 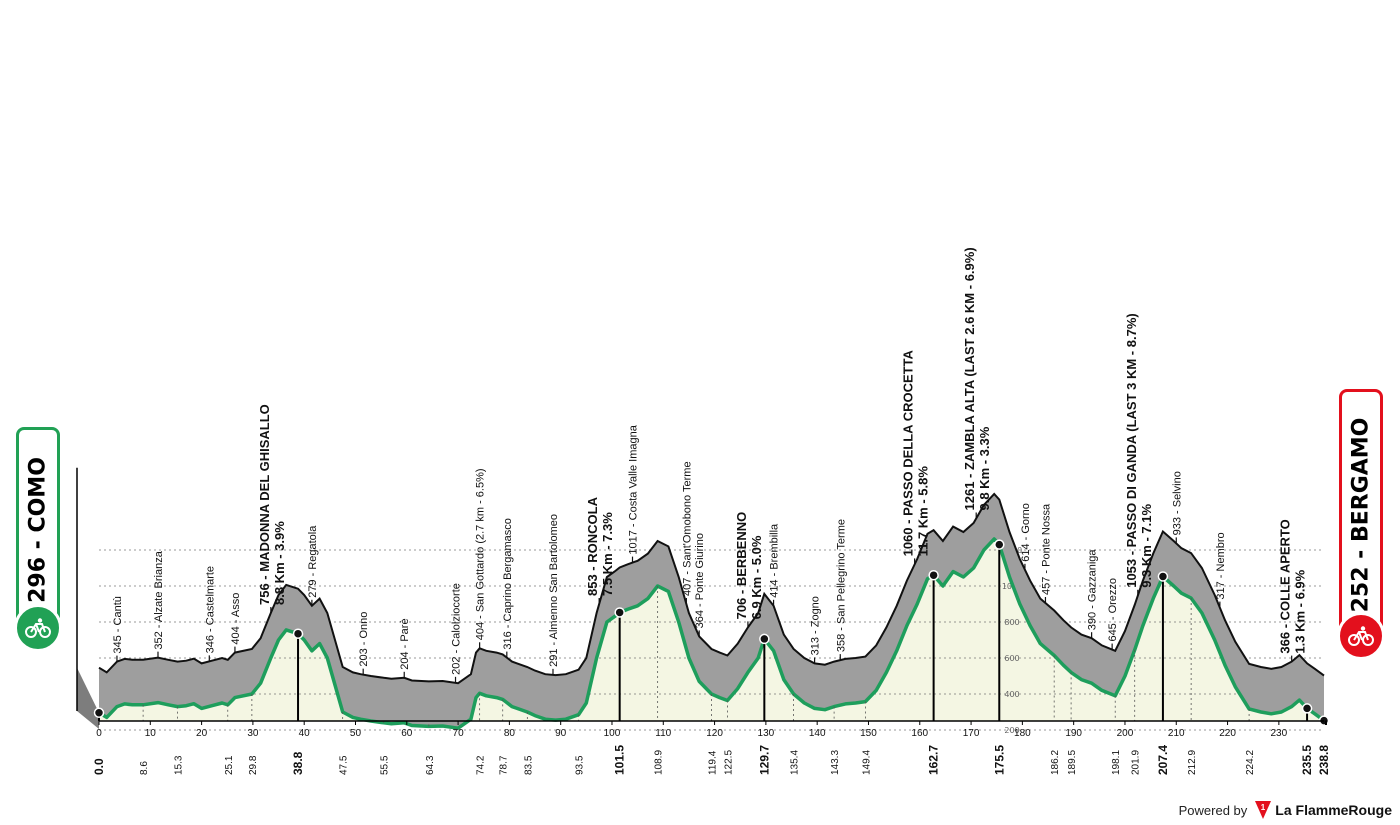 What do you see at coordinates (764, 760) in the screenshot?
I see `km-label: 129.7` at bounding box center [764, 760].